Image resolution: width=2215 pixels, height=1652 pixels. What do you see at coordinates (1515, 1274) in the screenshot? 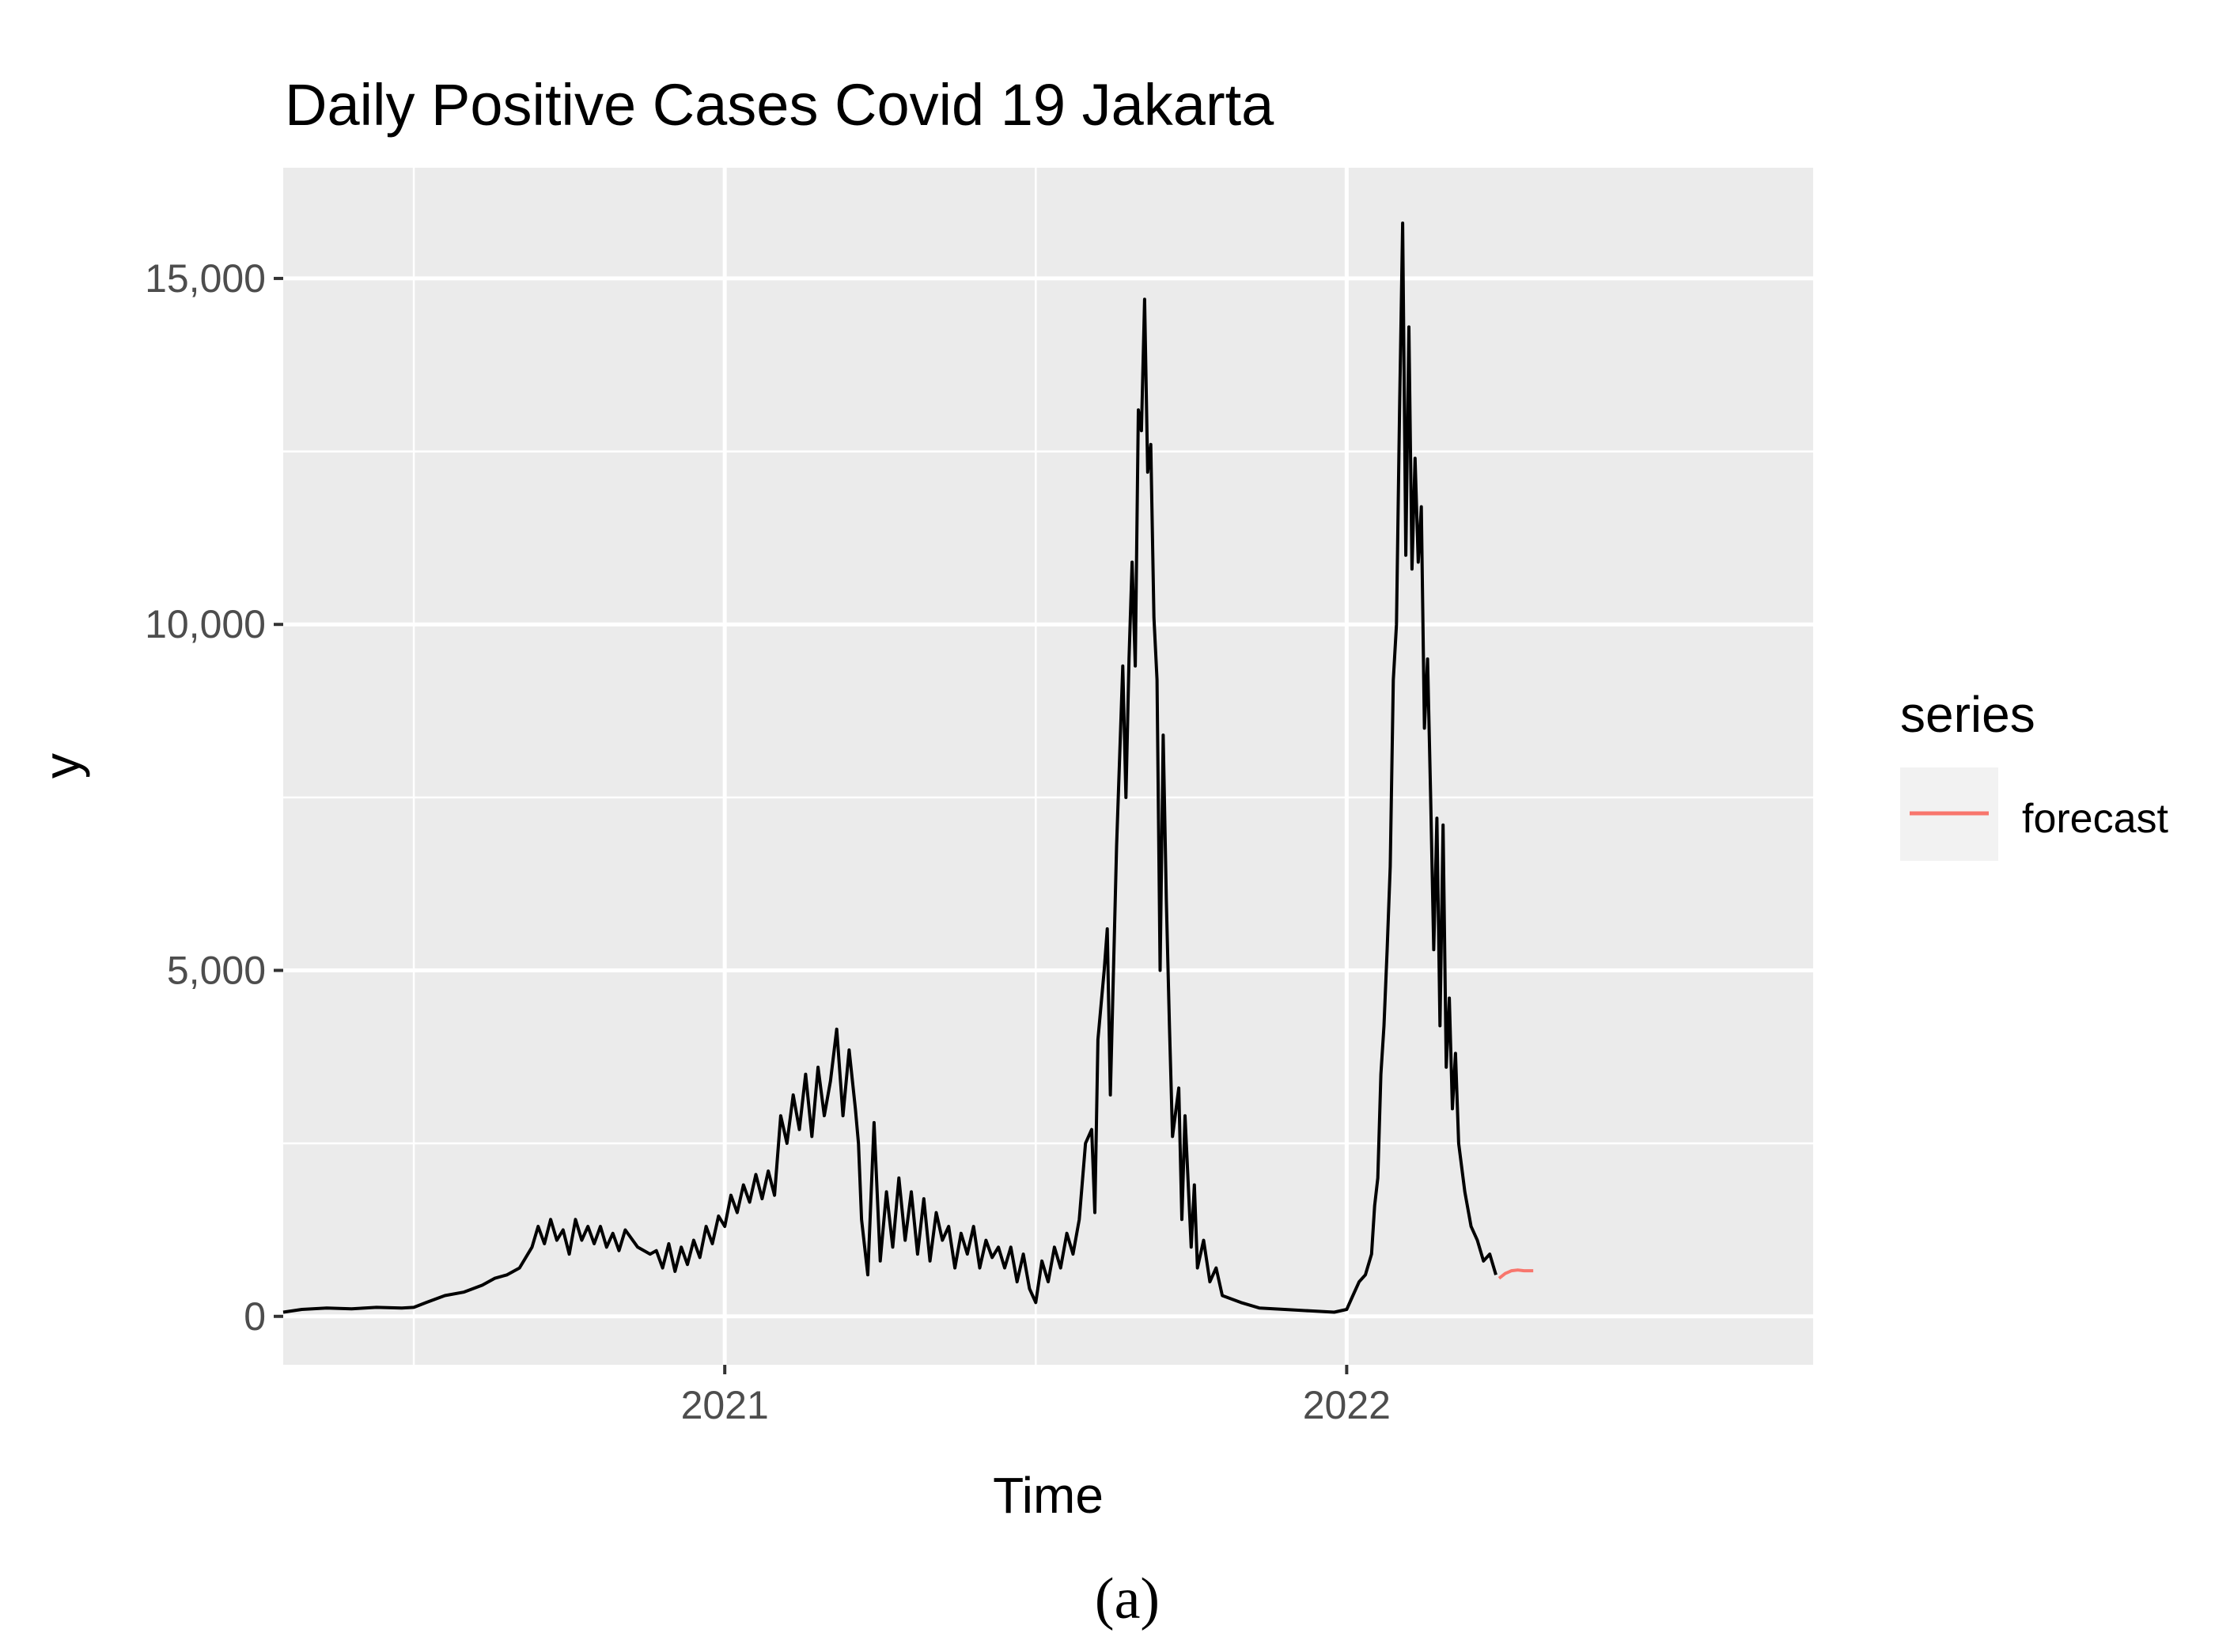
I see `series-line-forecast` at bounding box center [1515, 1274].